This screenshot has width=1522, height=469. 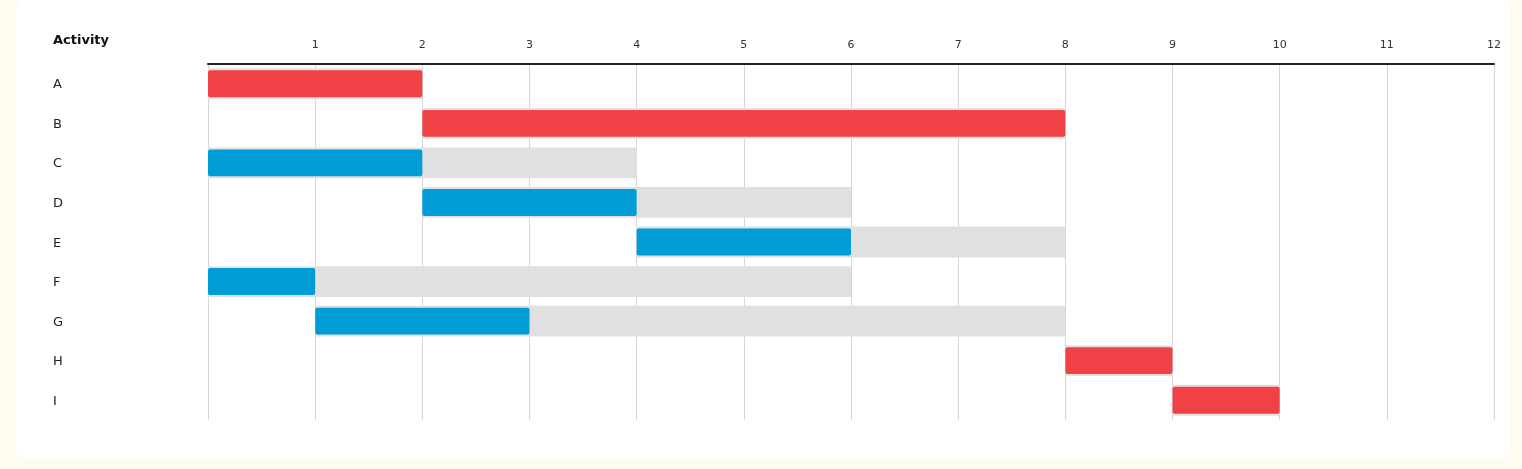 I want to click on x-tick-label: 9, so click(x=1172, y=44).